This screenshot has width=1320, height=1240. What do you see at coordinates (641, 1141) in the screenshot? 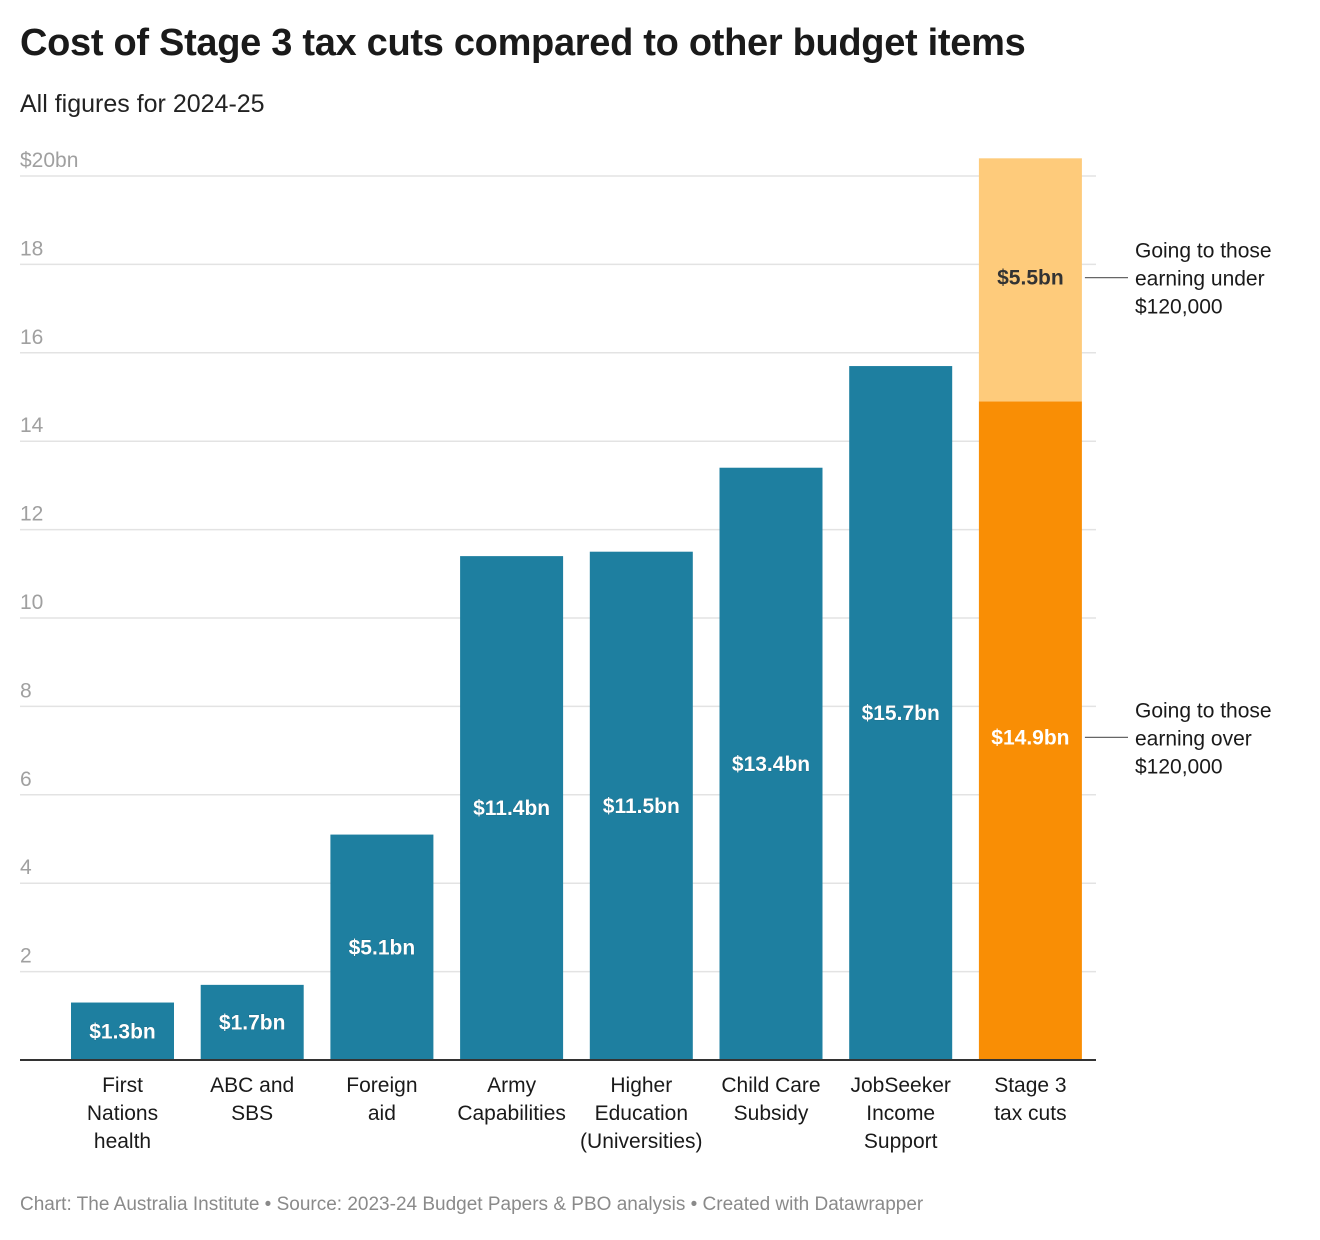
I see `x-category-label: (Universities)` at bounding box center [641, 1141].